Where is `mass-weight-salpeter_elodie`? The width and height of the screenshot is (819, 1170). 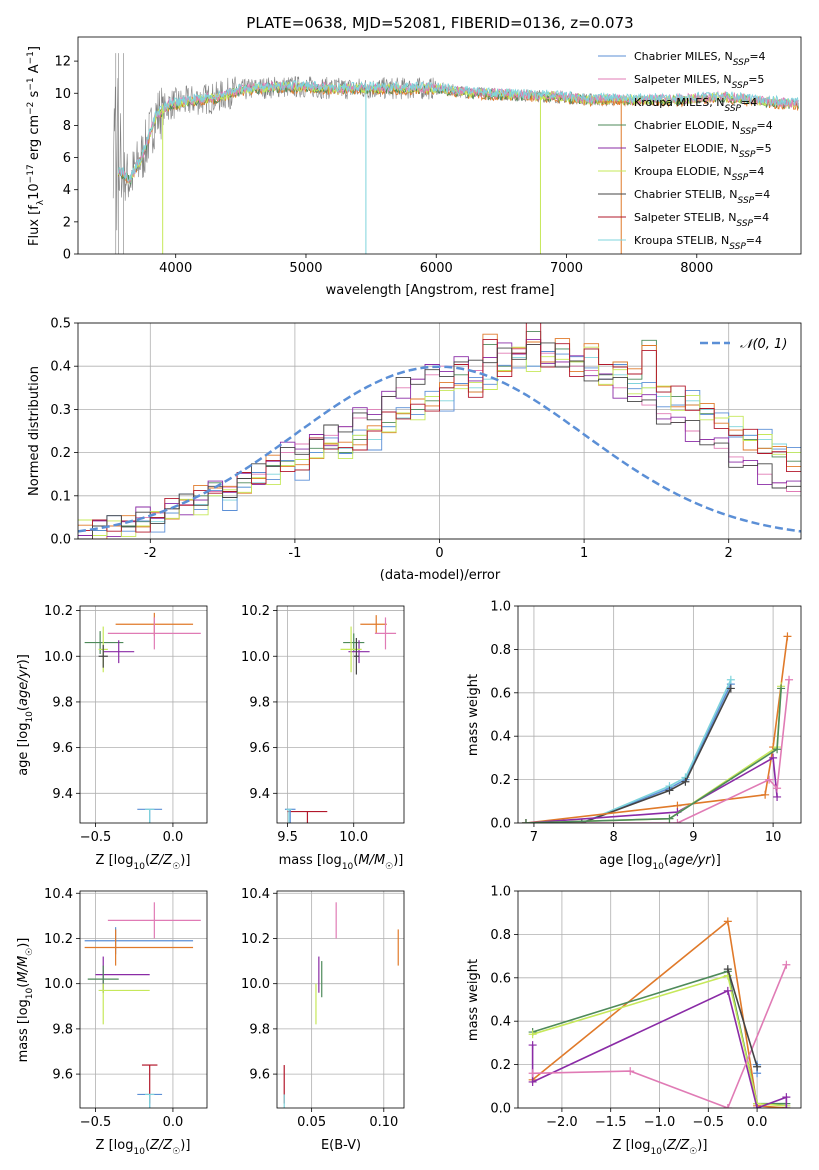
mass-weight-salpeter_elodie is located at coordinates (651, 789).